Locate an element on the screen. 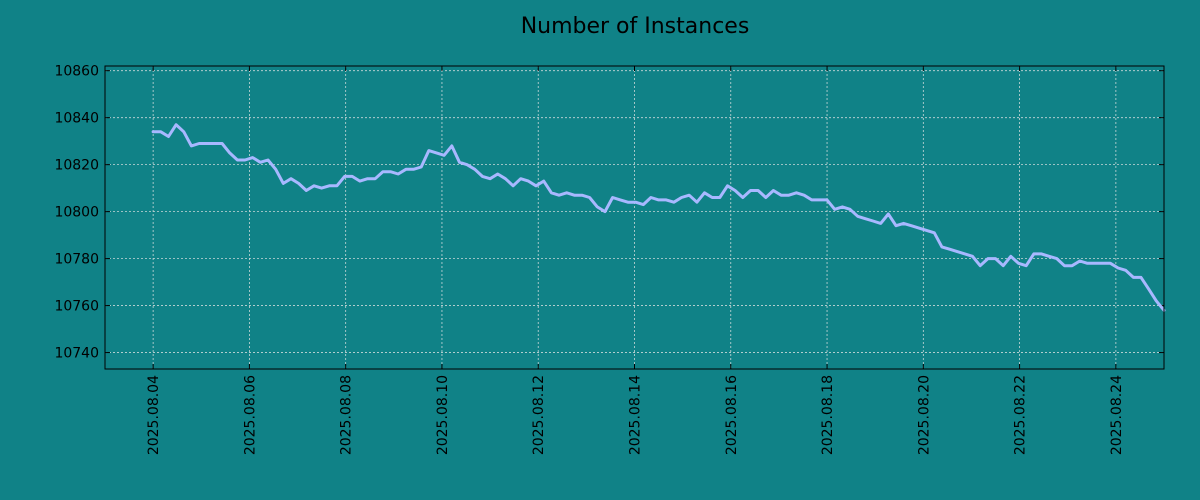  y-tick-label: 10800 is located at coordinates (76, 213).